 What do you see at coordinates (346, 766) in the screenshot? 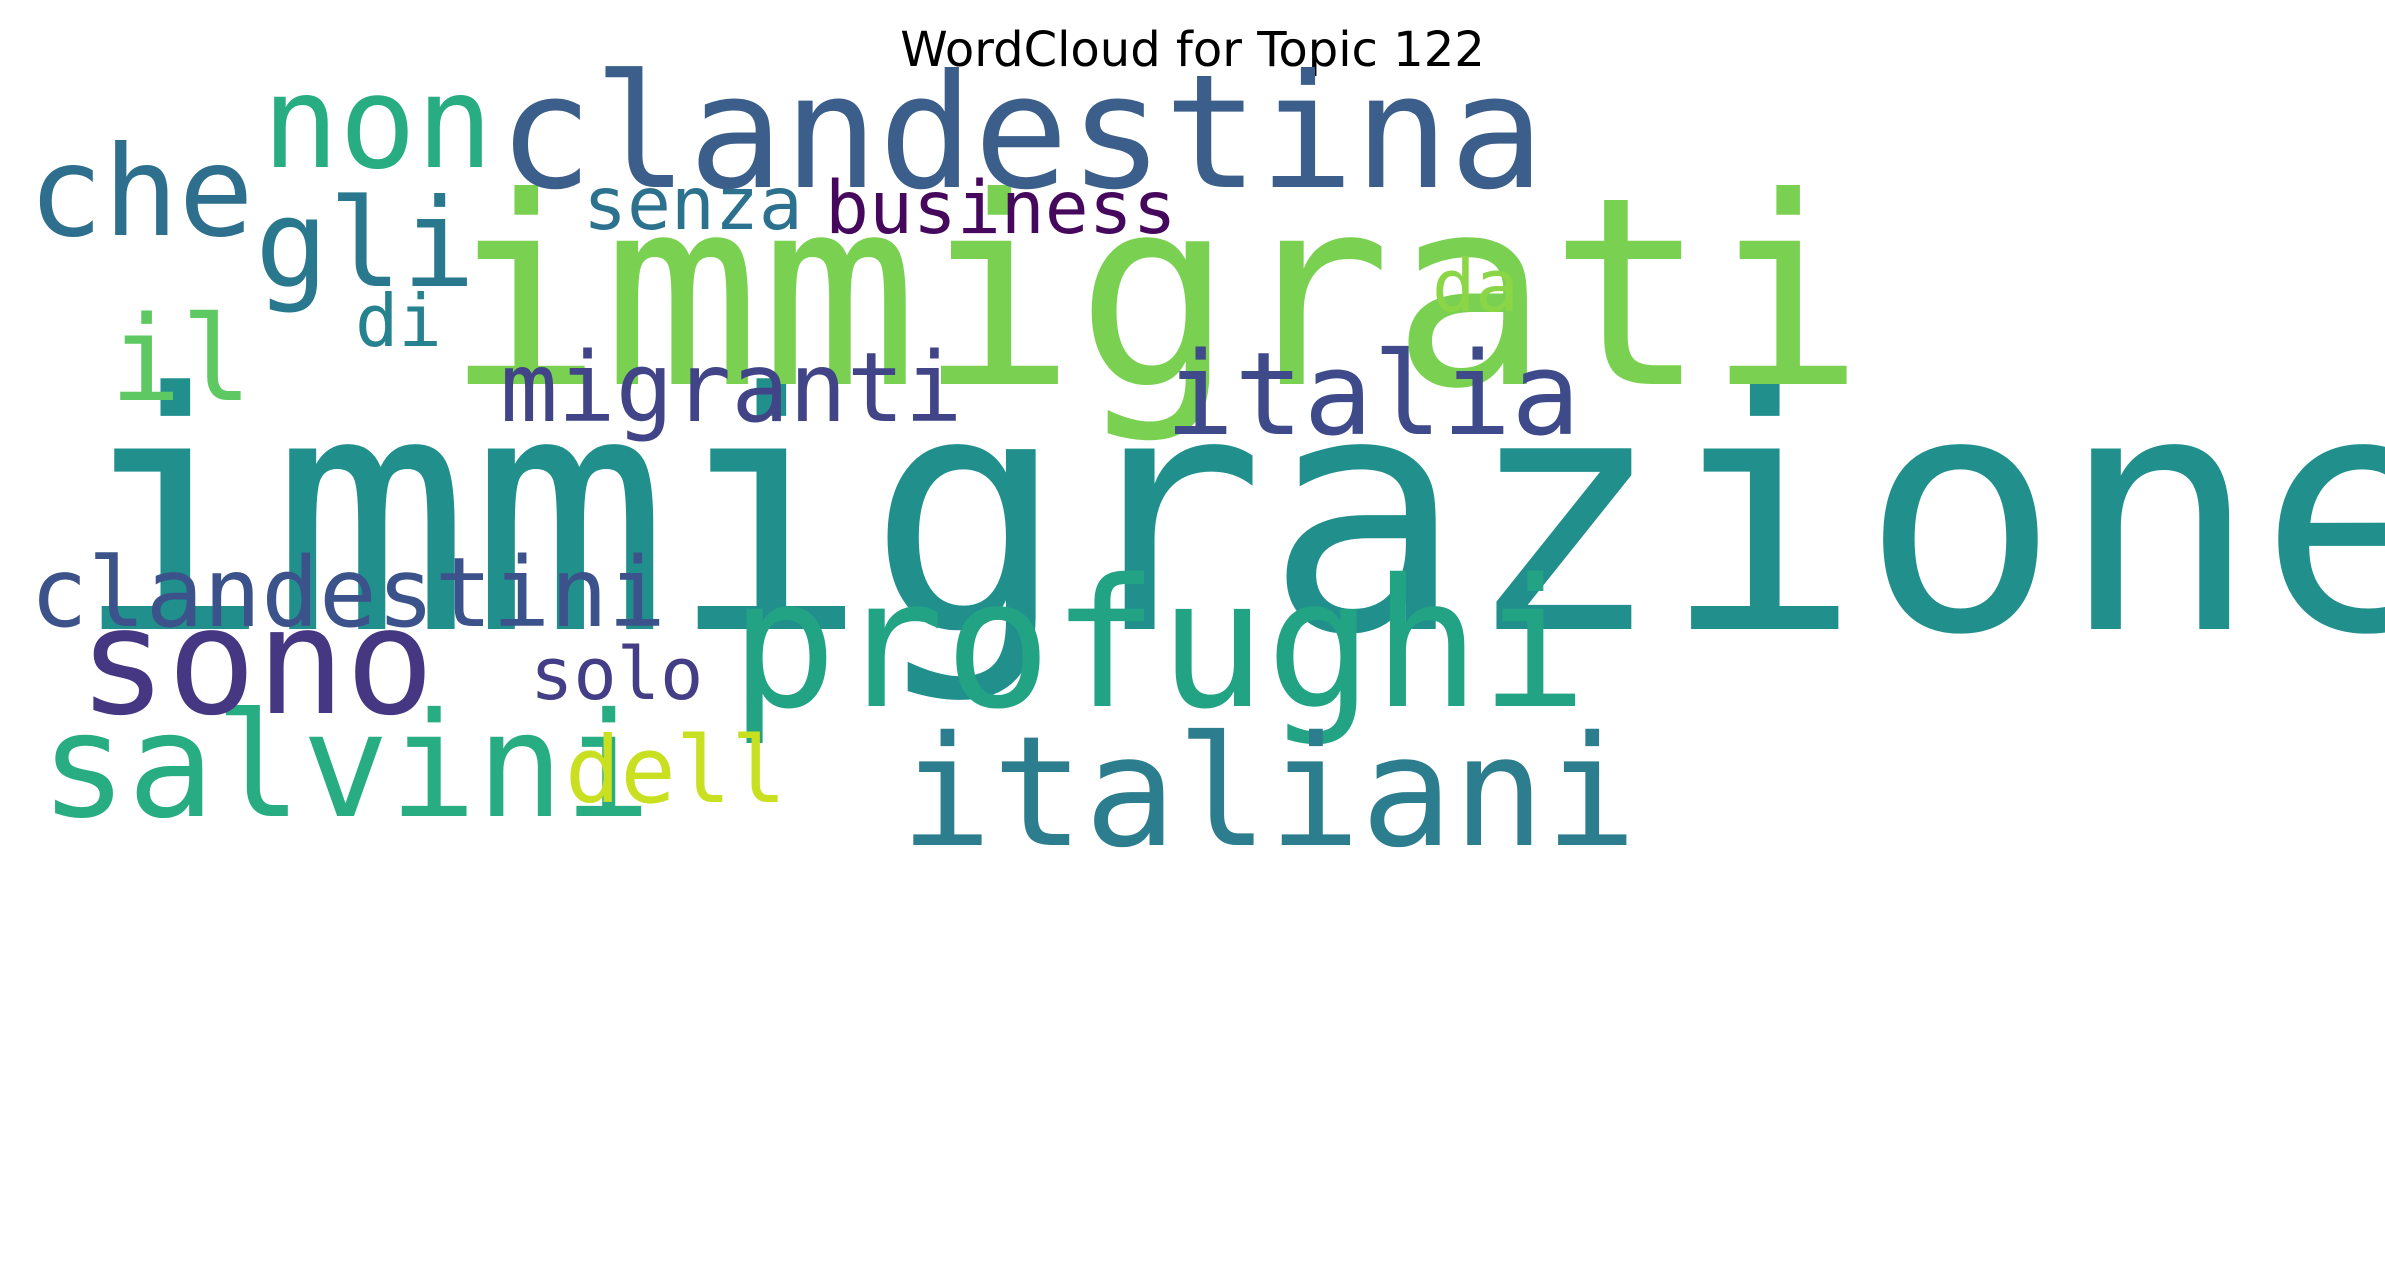
I see `word-salvini: salvini` at bounding box center [346, 766].